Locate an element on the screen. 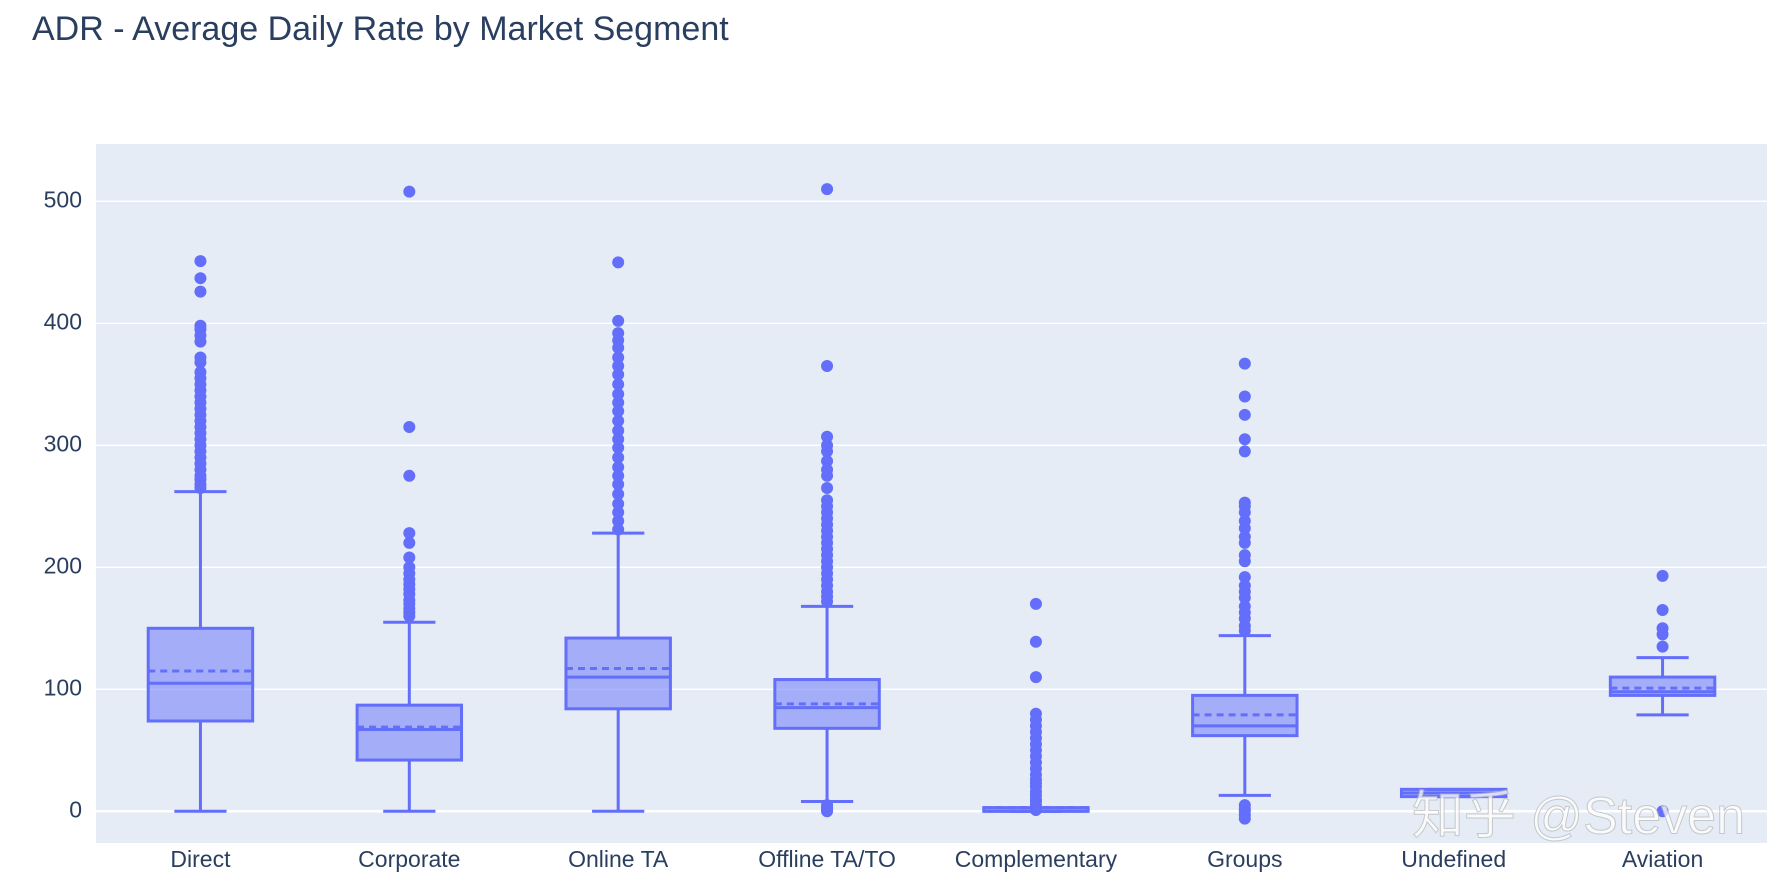  x-tick-label: Aviation is located at coordinates (1662, 859).